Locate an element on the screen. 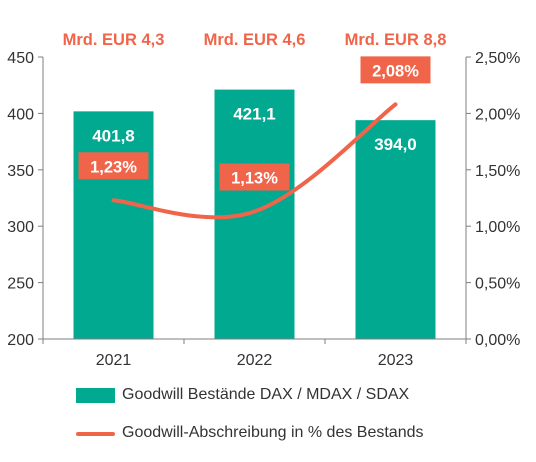 This screenshot has width=536, height=462. rate-value-label: 1,13% is located at coordinates (254, 179).